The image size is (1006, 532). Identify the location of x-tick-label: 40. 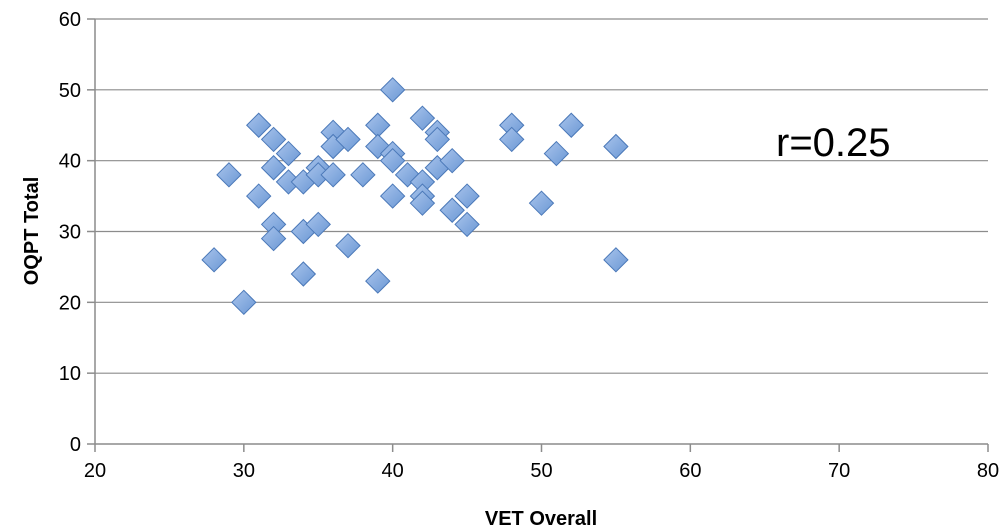
(393, 471).